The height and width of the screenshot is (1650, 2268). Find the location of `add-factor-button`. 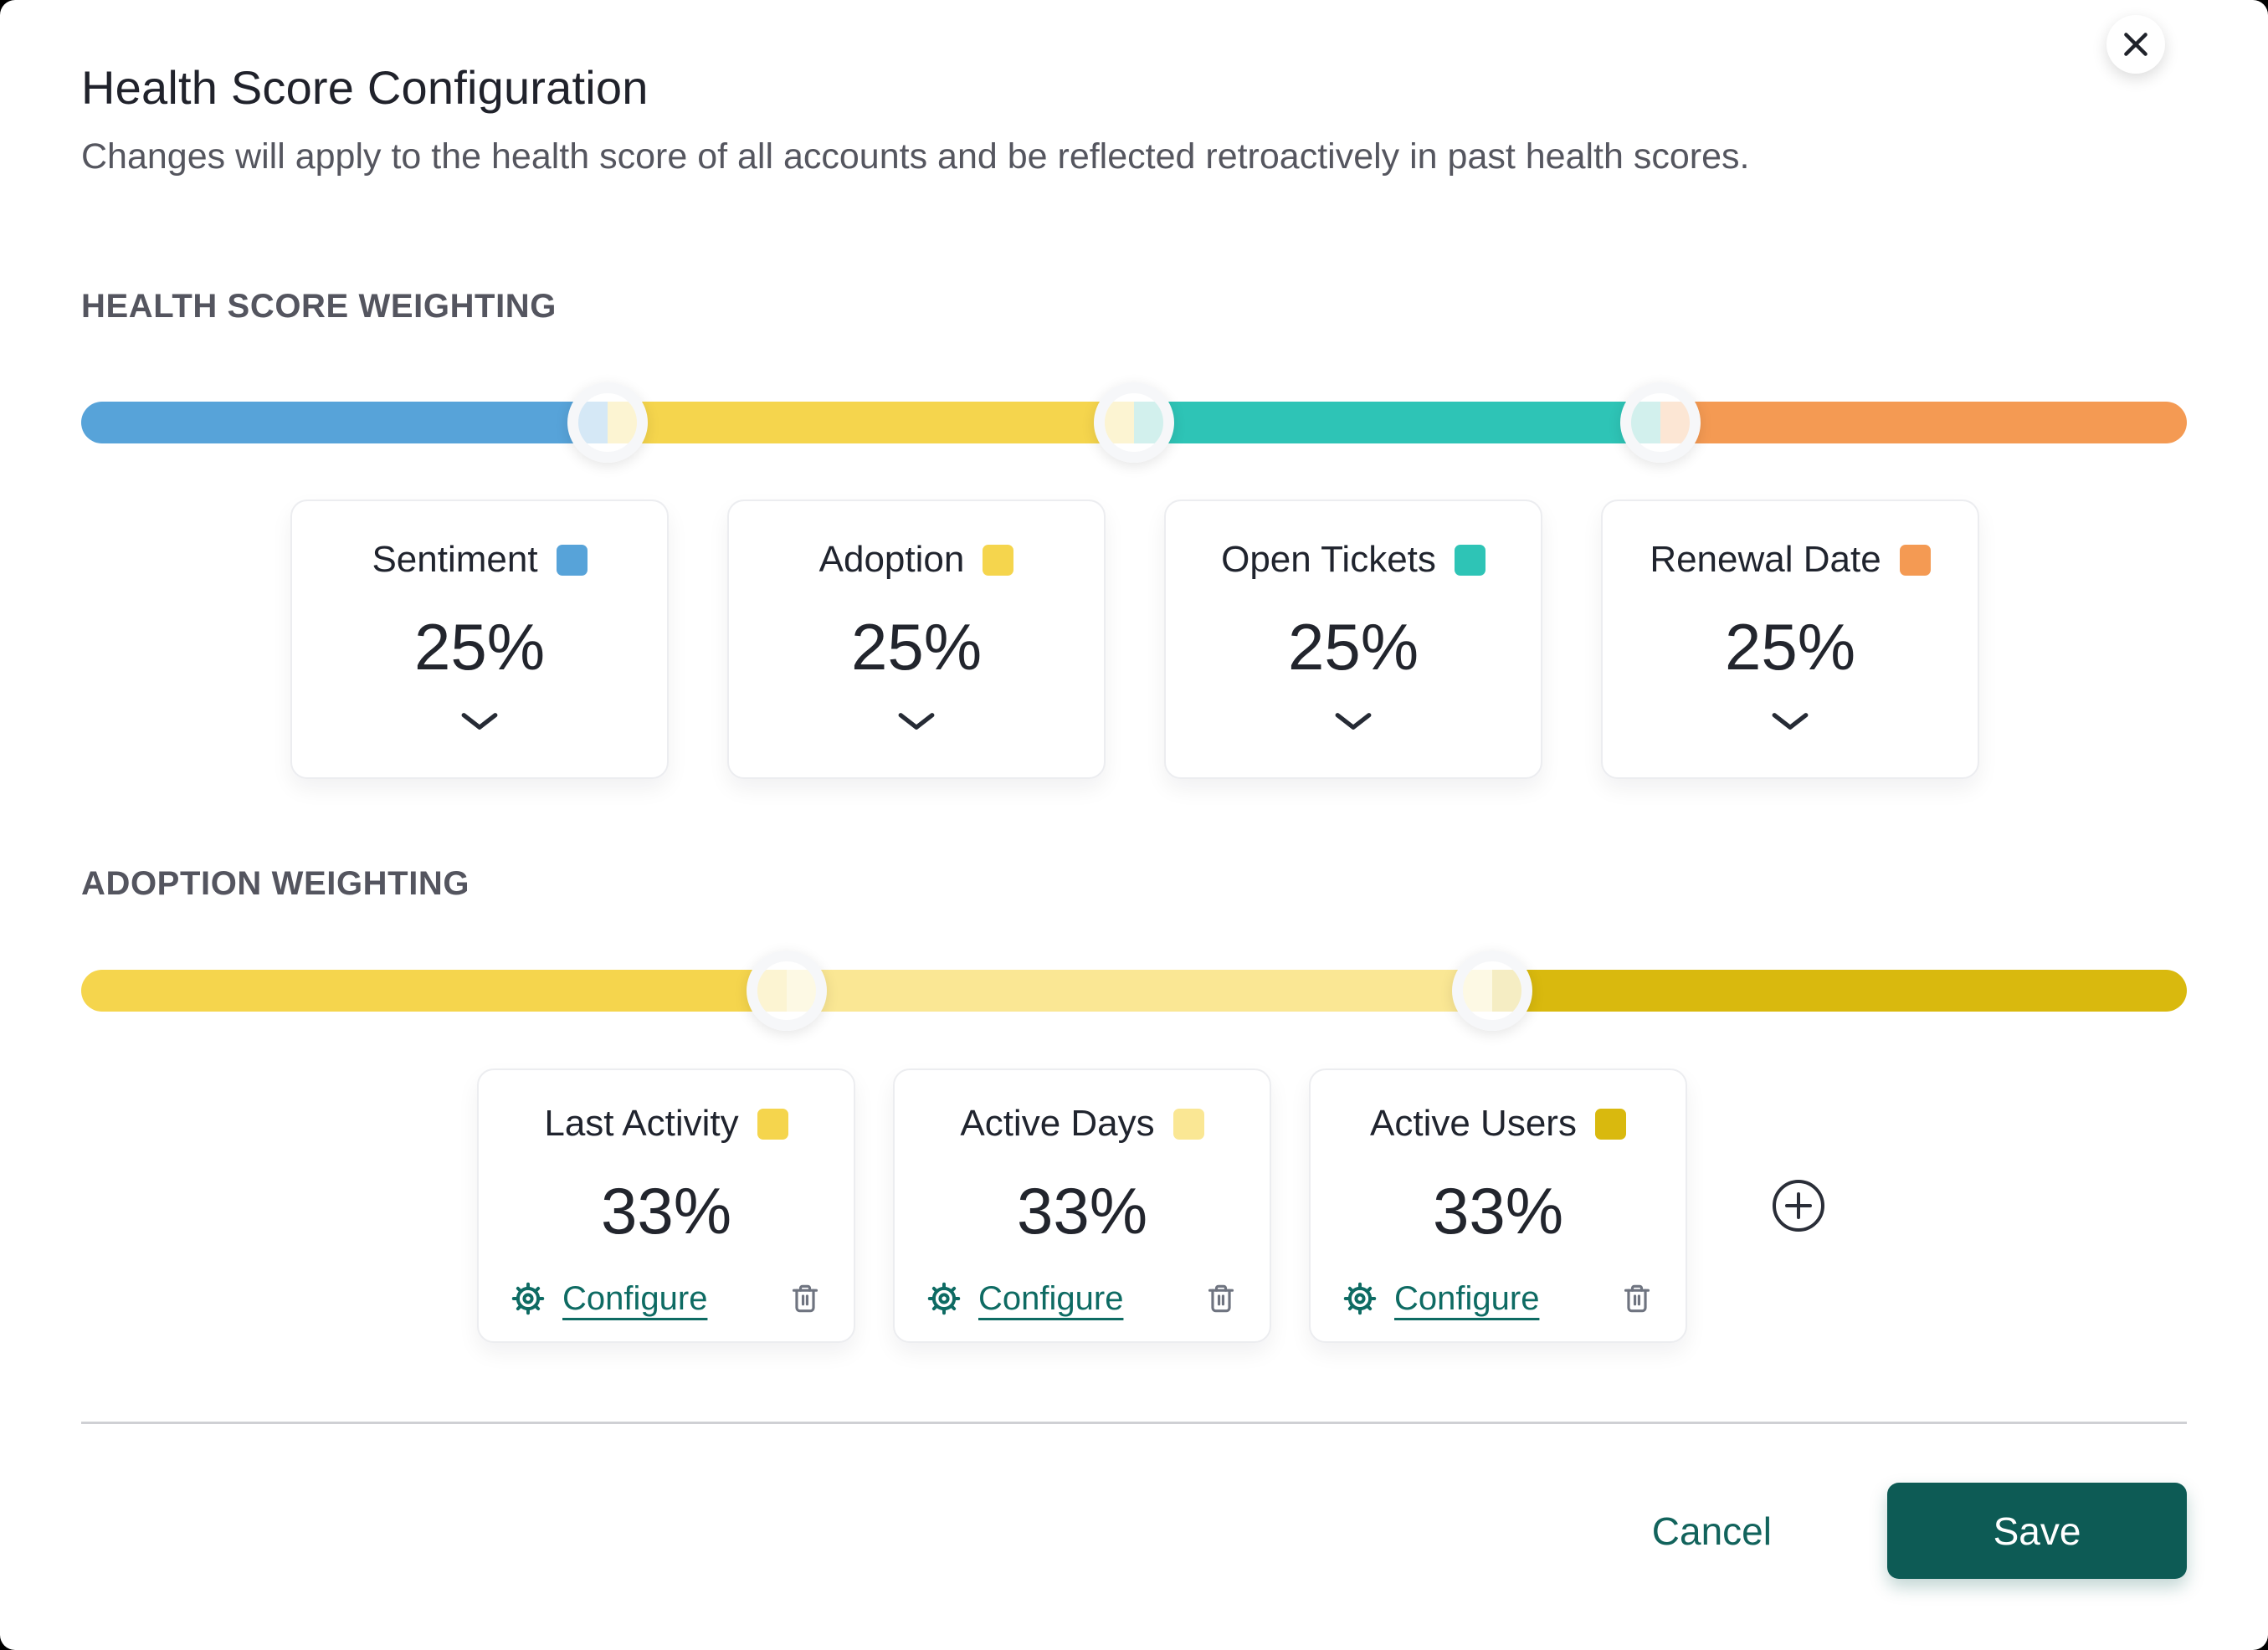

add-factor-button is located at coordinates (1798, 1205).